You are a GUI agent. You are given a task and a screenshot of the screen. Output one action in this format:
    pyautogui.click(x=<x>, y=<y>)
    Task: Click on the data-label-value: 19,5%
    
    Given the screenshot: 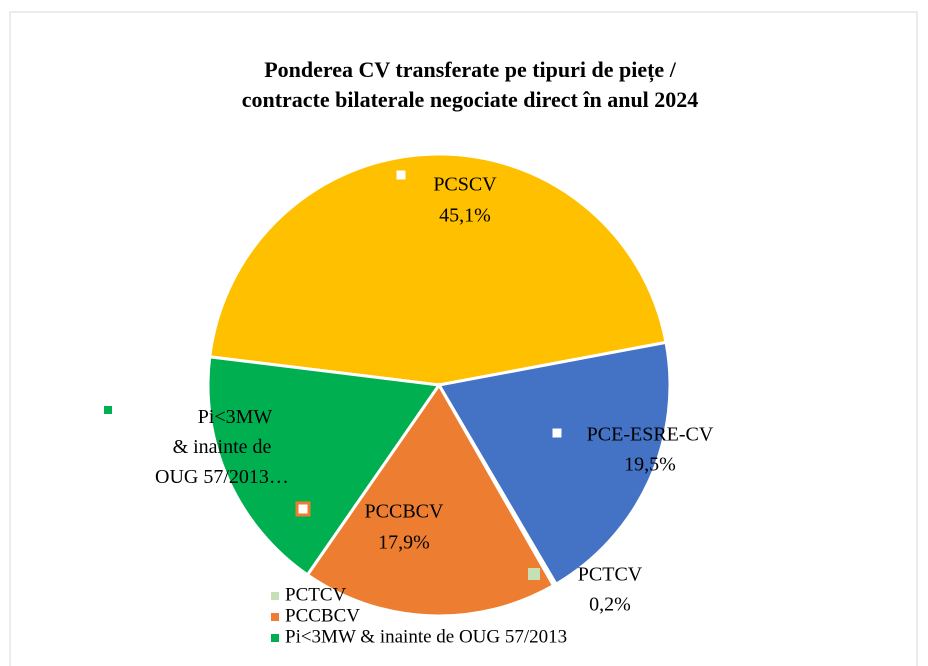 What is the action you would take?
    pyautogui.click(x=650, y=465)
    